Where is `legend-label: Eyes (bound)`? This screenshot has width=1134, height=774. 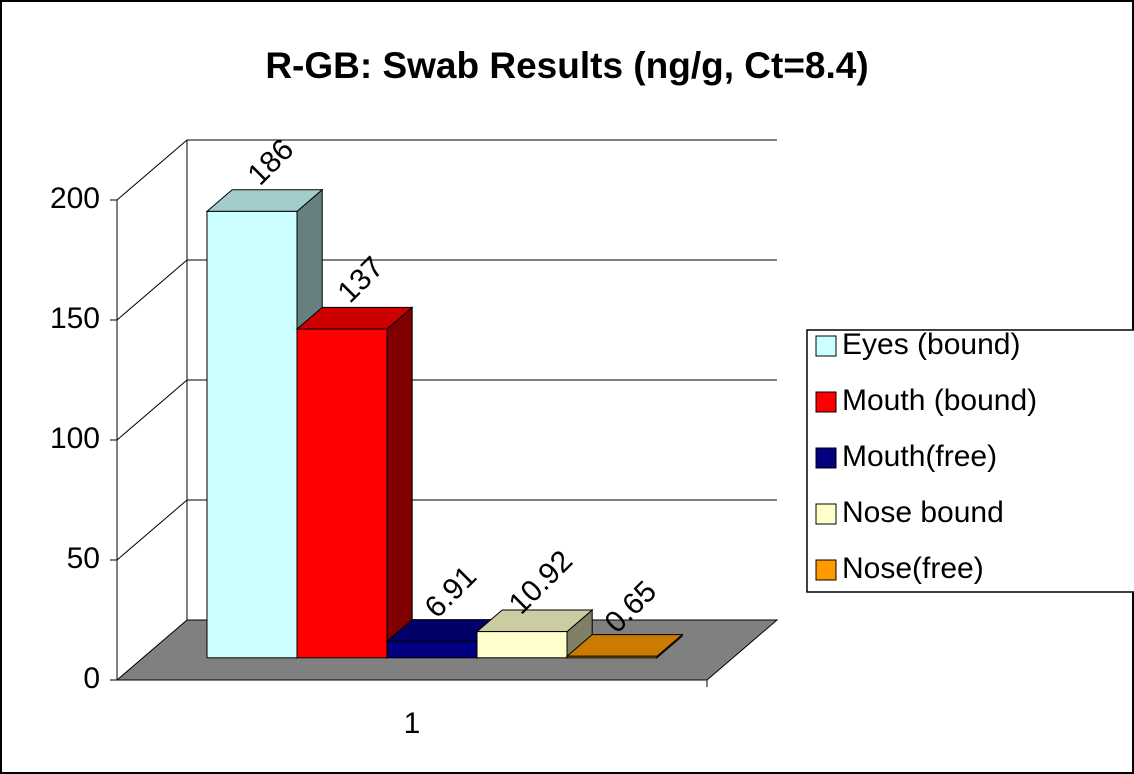
legend-label: Eyes (bound) is located at coordinates (931, 344).